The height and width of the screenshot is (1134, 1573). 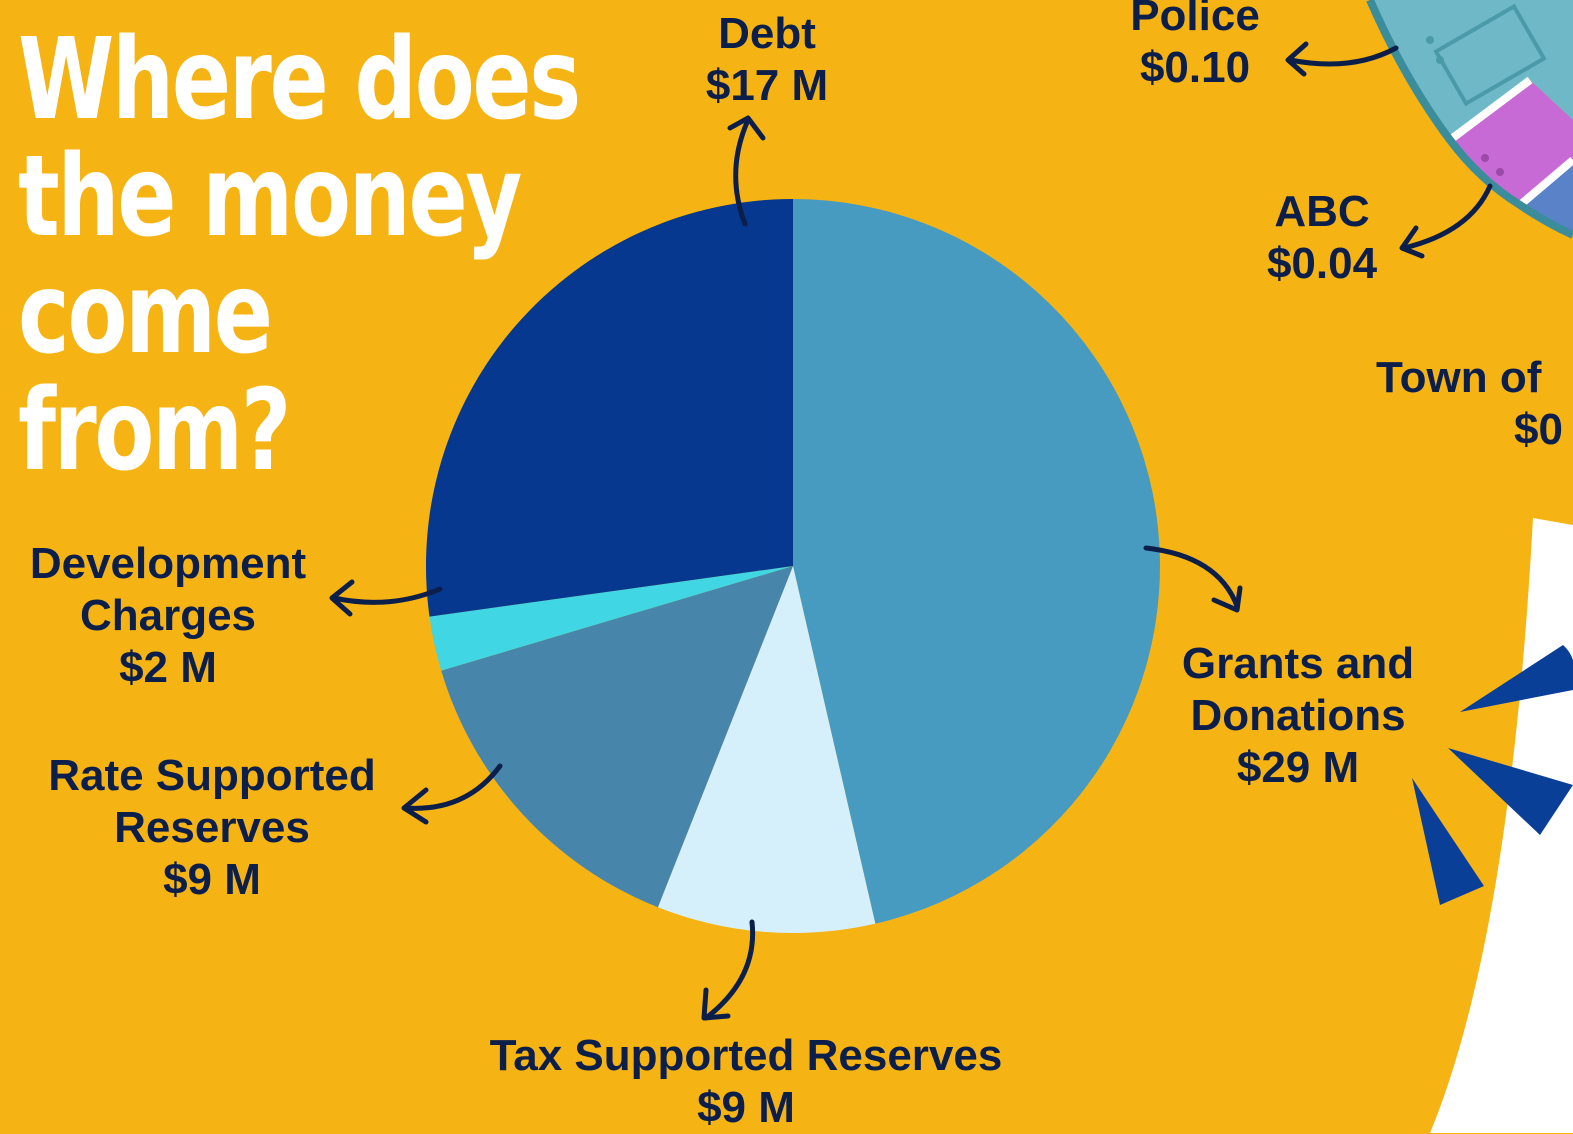 I want to click on label-town: Town of $0, so click(x=1469, y=404).